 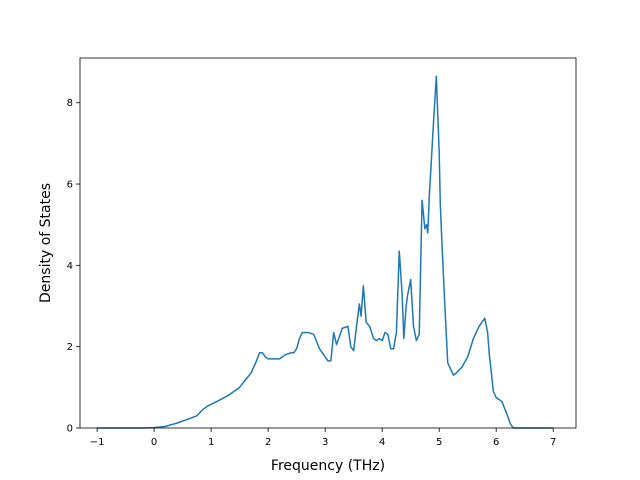 What do you see at coordinates (268, 442) in the screenshot?
I see `x-tick-label: 2` at bounding box center [268, 442].